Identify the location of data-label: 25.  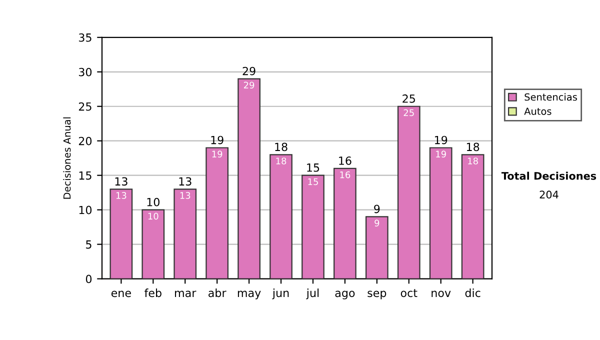
(409, 112).